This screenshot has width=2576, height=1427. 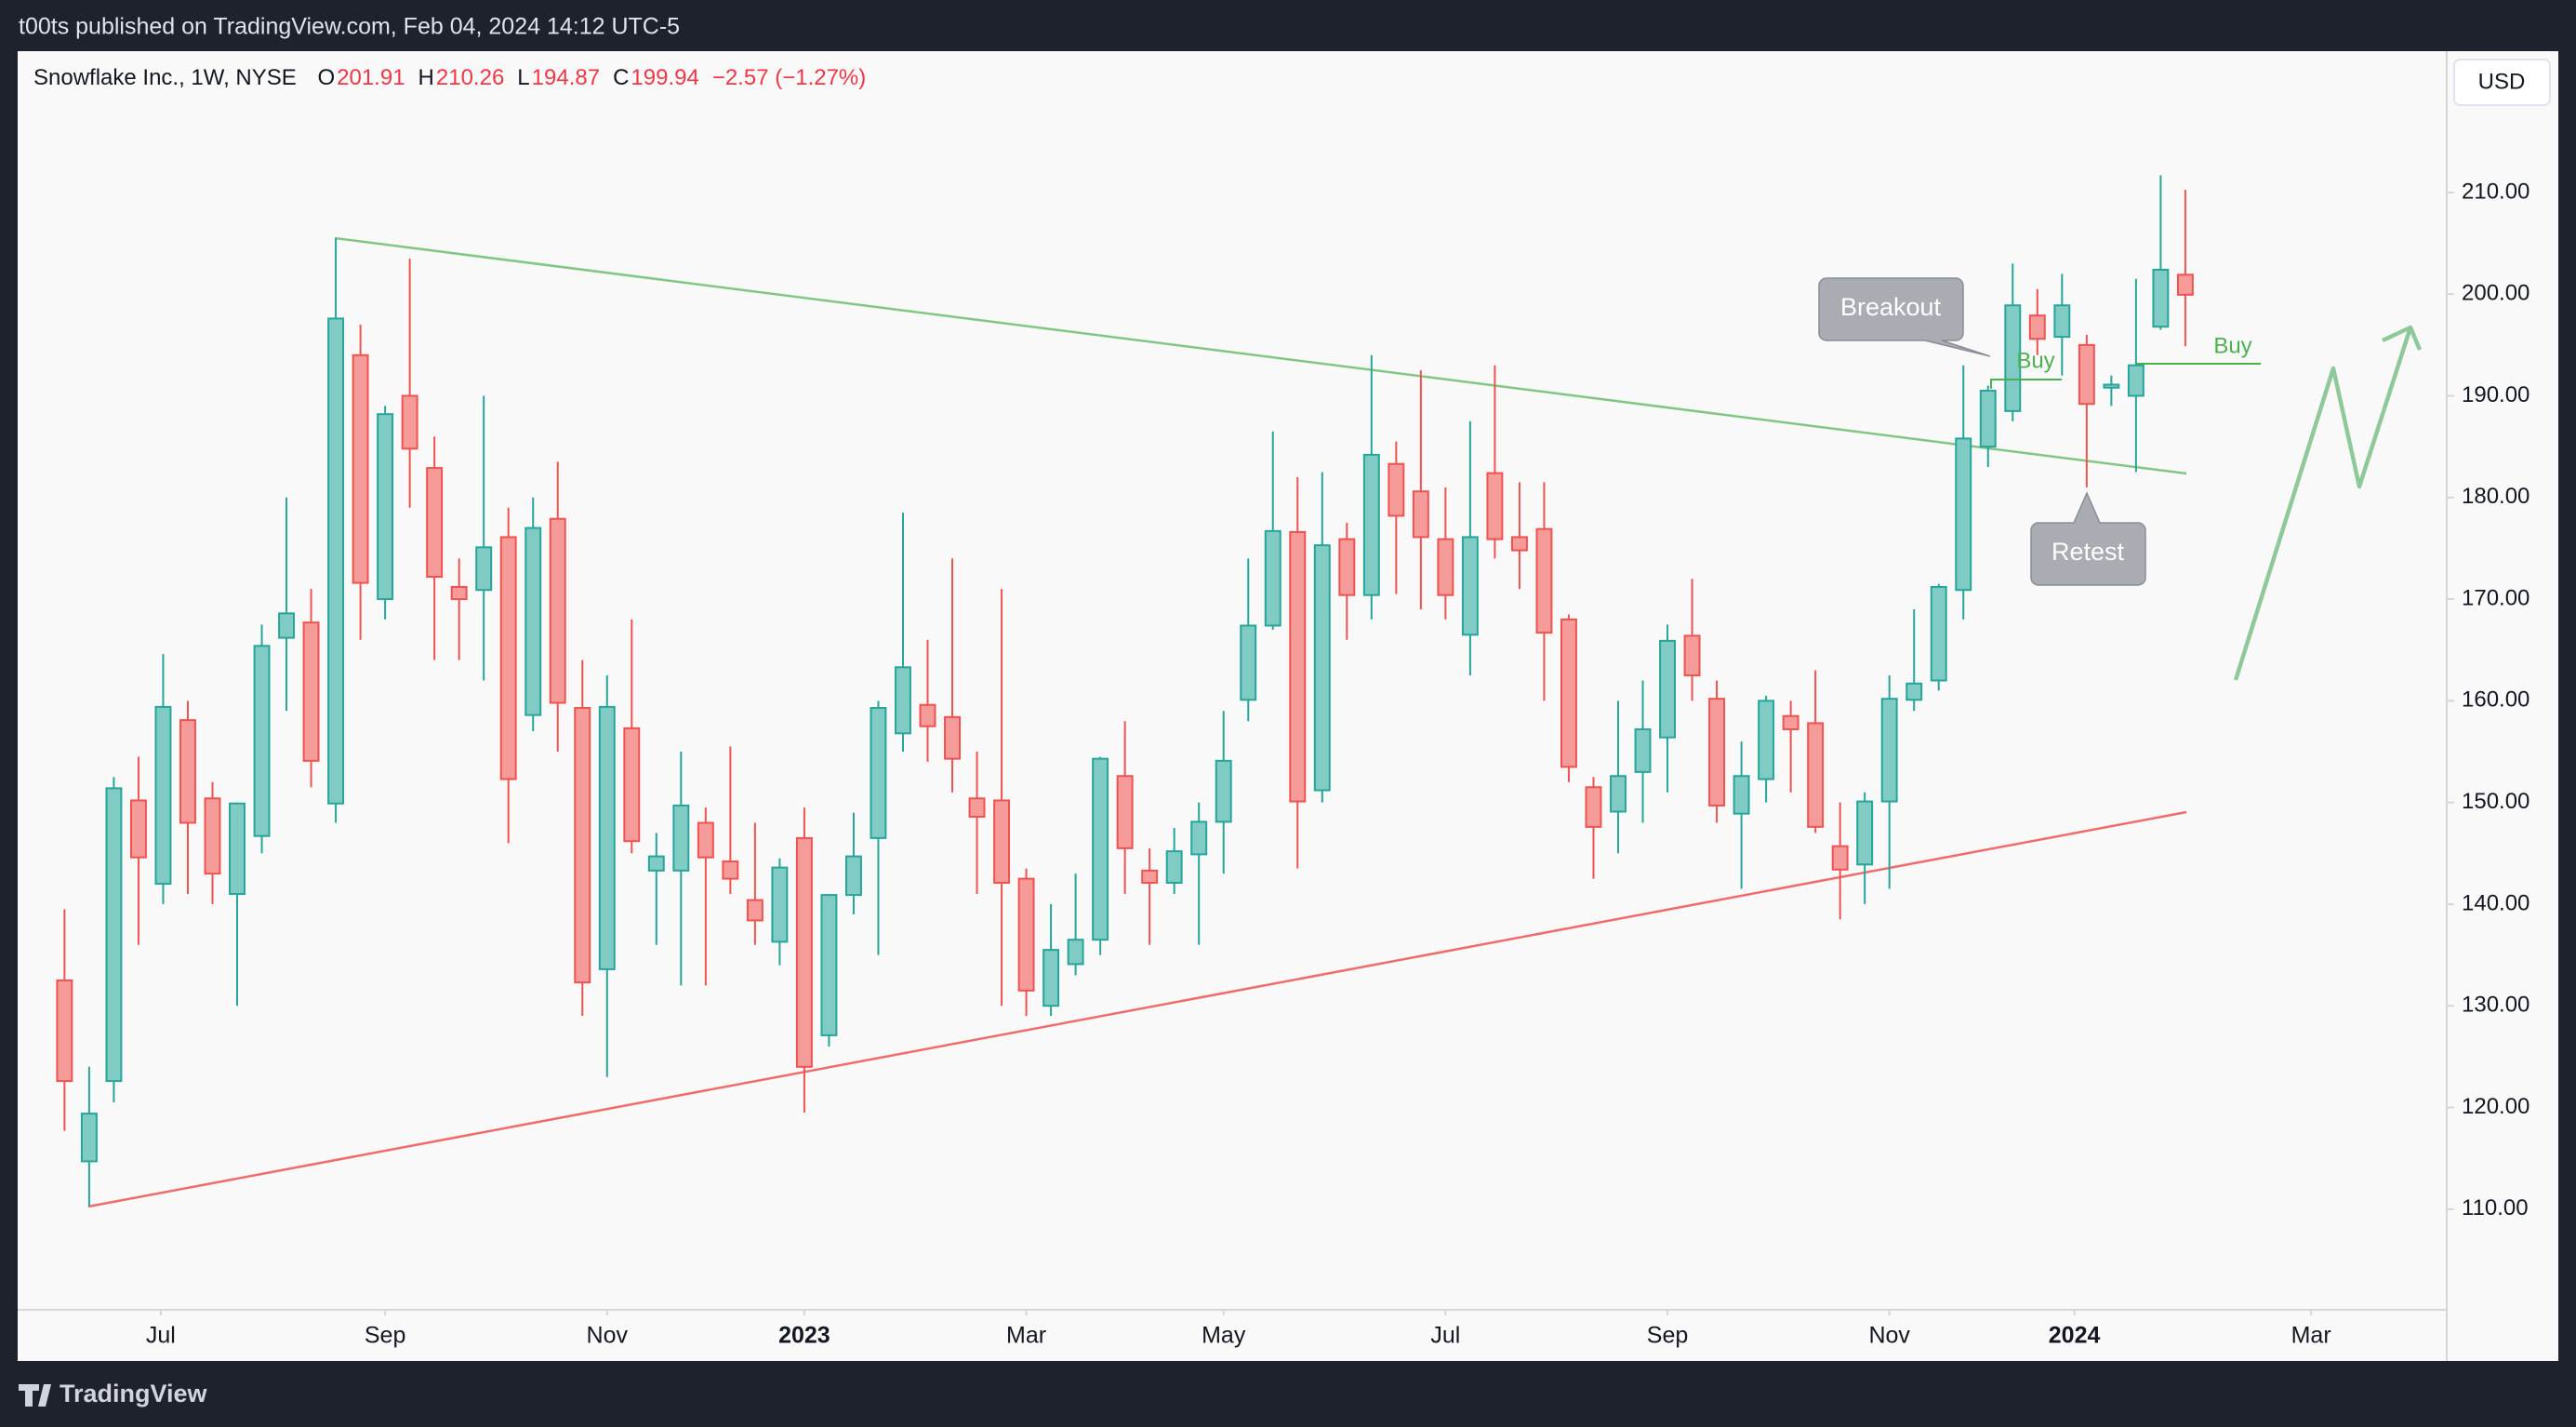 What do you see at coordinates (371, 77) in the screenshot?
I see `legend-value: 201.91` at bounding box center [371, 77].